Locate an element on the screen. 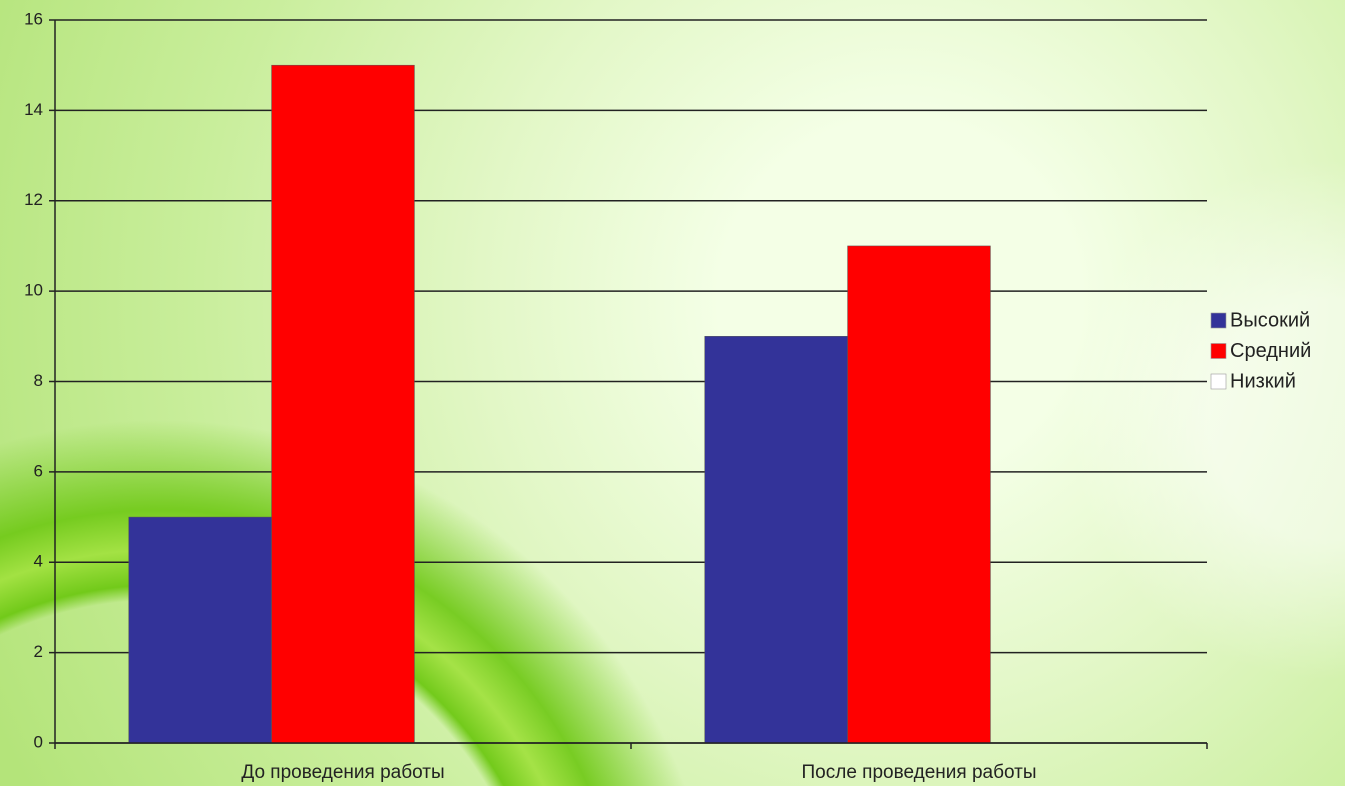 The width and height of the screenshot is (1345, 786). y-tick-label: 16 is located at coordinates (33, 18).